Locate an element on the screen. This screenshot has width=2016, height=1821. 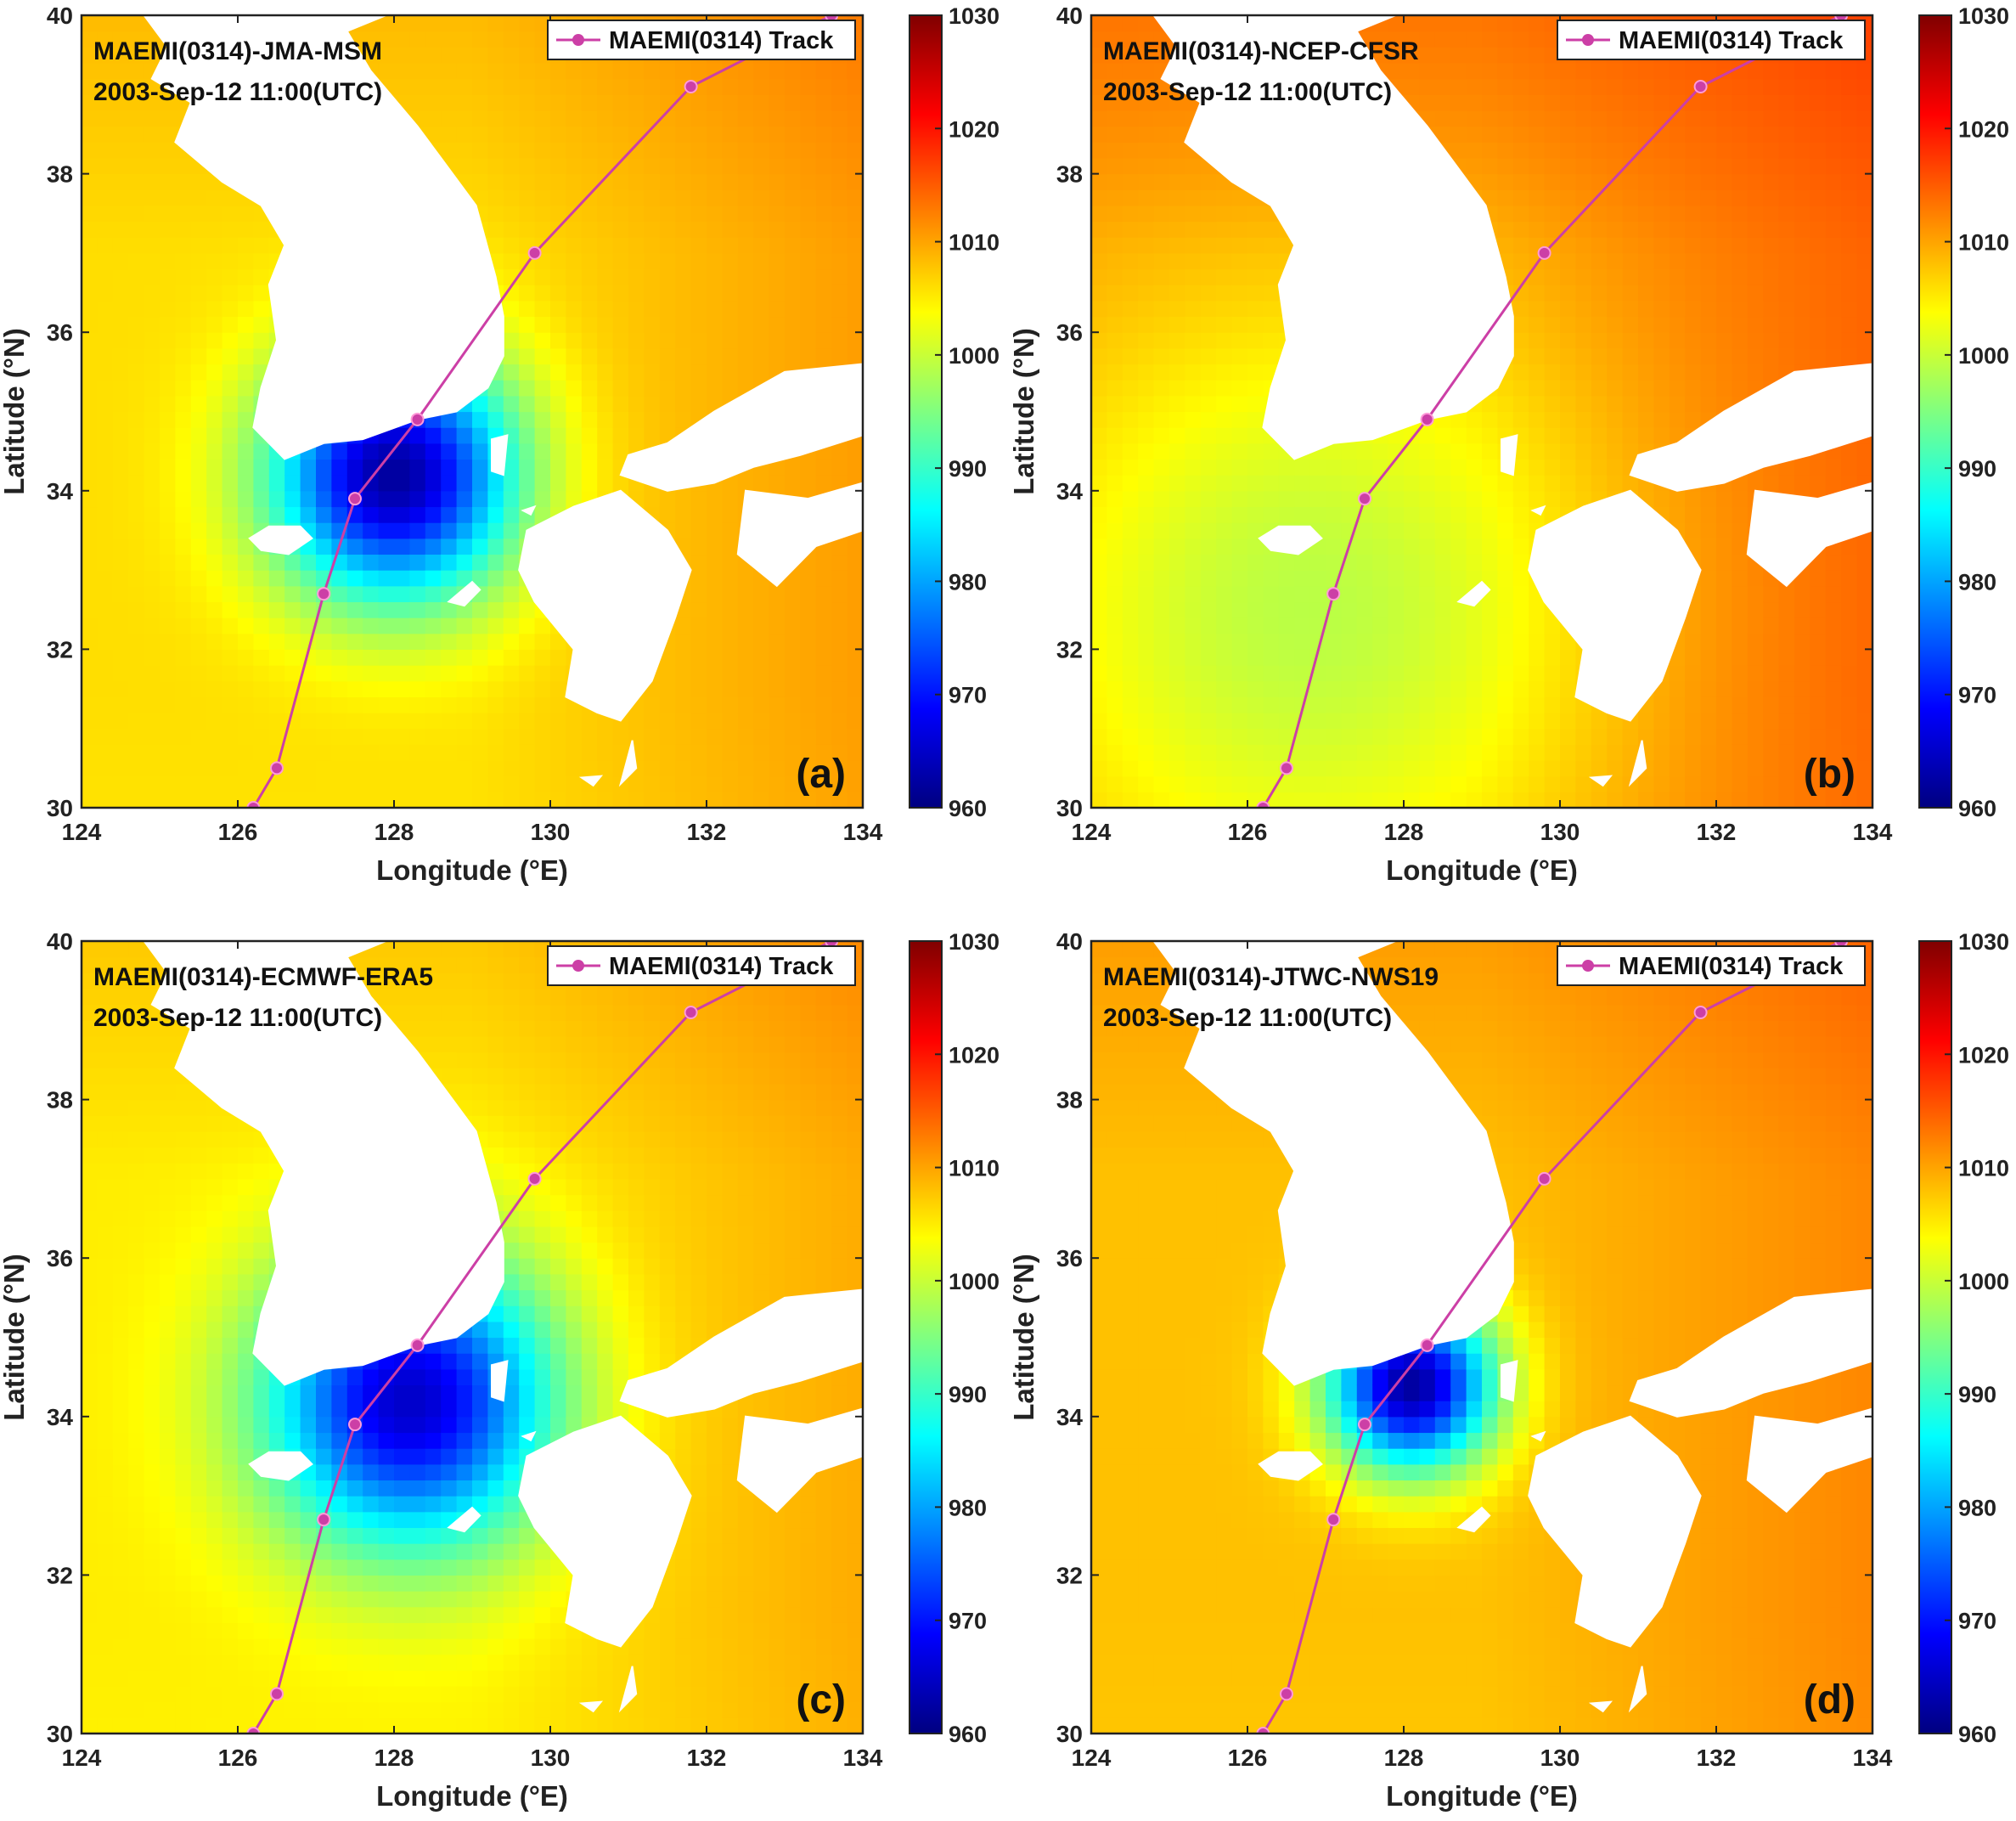
x-tick-label: 132 is located at coordinates (707, 1758).